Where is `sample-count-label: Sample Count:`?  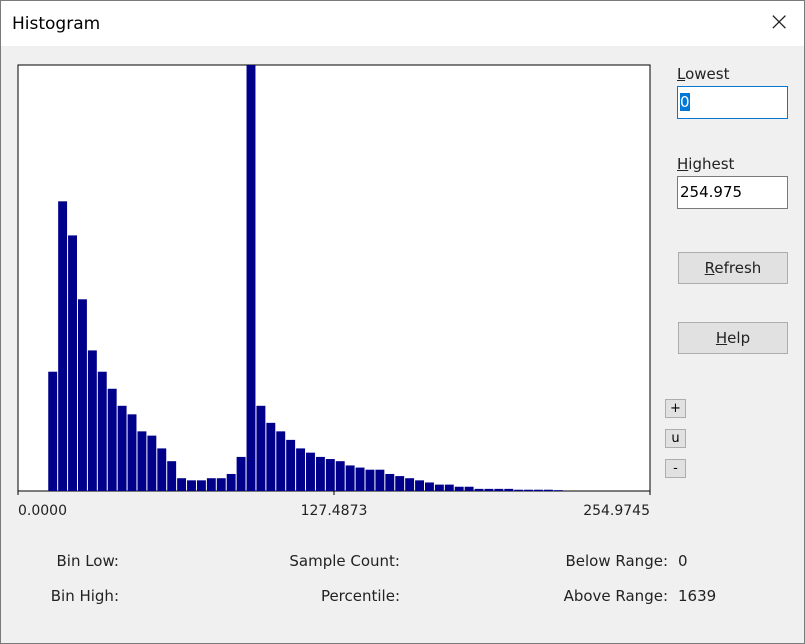
sample-count-label: Sample Count: is located at coordinates (344, 561).